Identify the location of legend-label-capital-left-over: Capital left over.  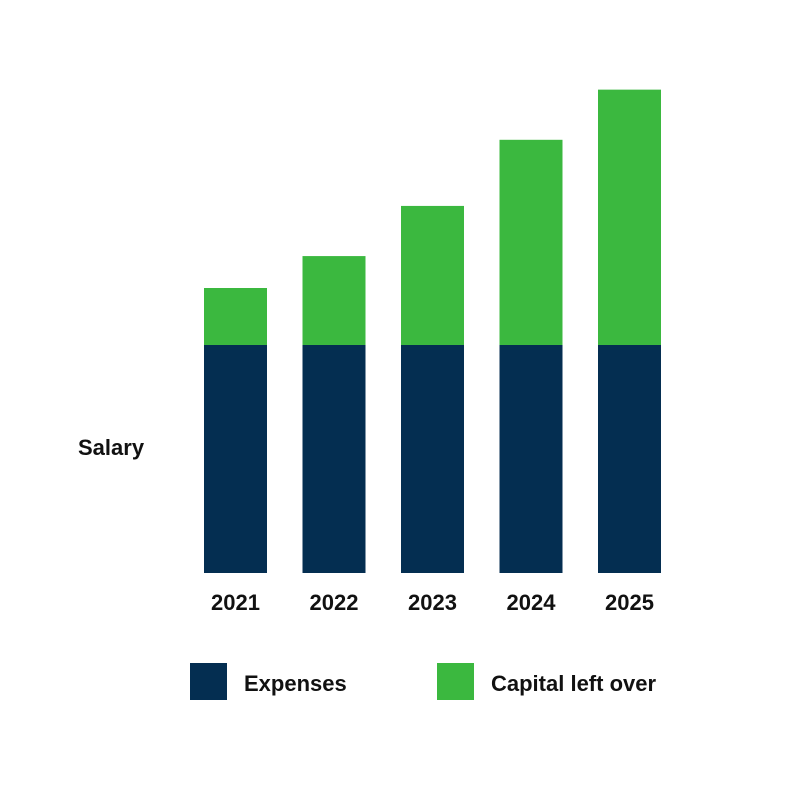
(573, 683).